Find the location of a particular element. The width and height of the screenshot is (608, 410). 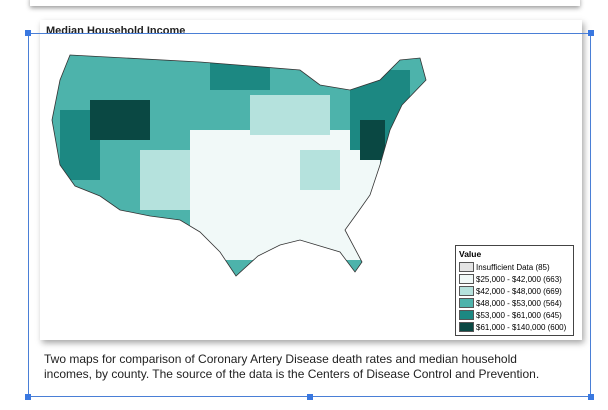

legend-label: $42,000 - $48,000 (669) is located at coordinates (519, 291).